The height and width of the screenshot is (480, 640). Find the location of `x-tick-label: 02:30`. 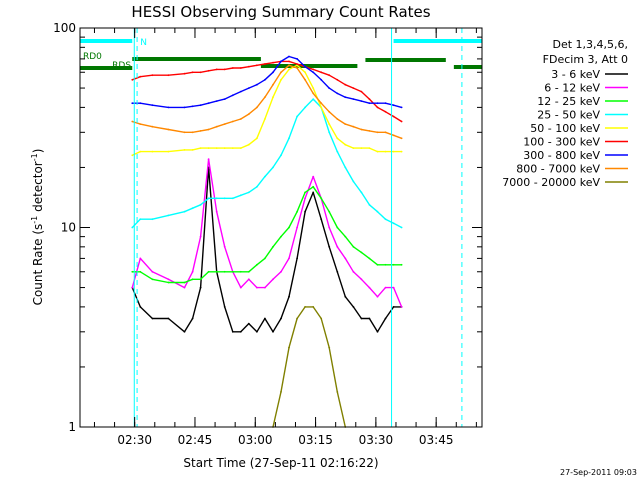

x-tick-label: 02:30 is located at coordinates (134, 440).